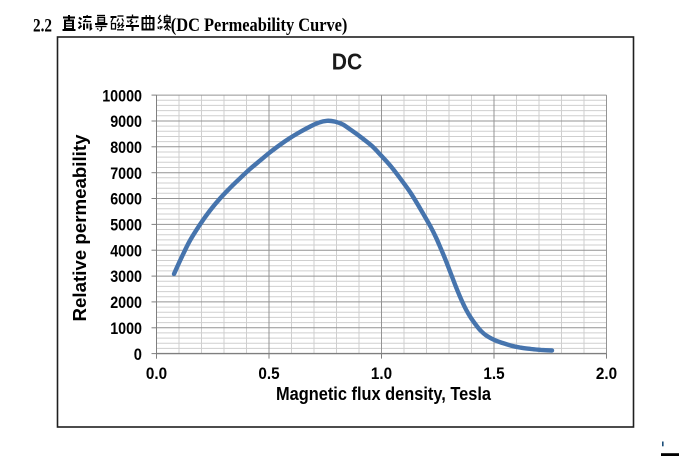 The image size is (679, 456). I want to click on svg-text: 8000, so click(126, 147).